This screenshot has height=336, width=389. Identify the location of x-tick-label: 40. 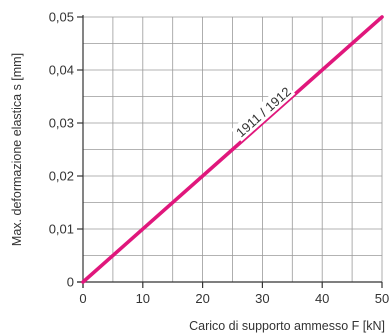
(322, 298).